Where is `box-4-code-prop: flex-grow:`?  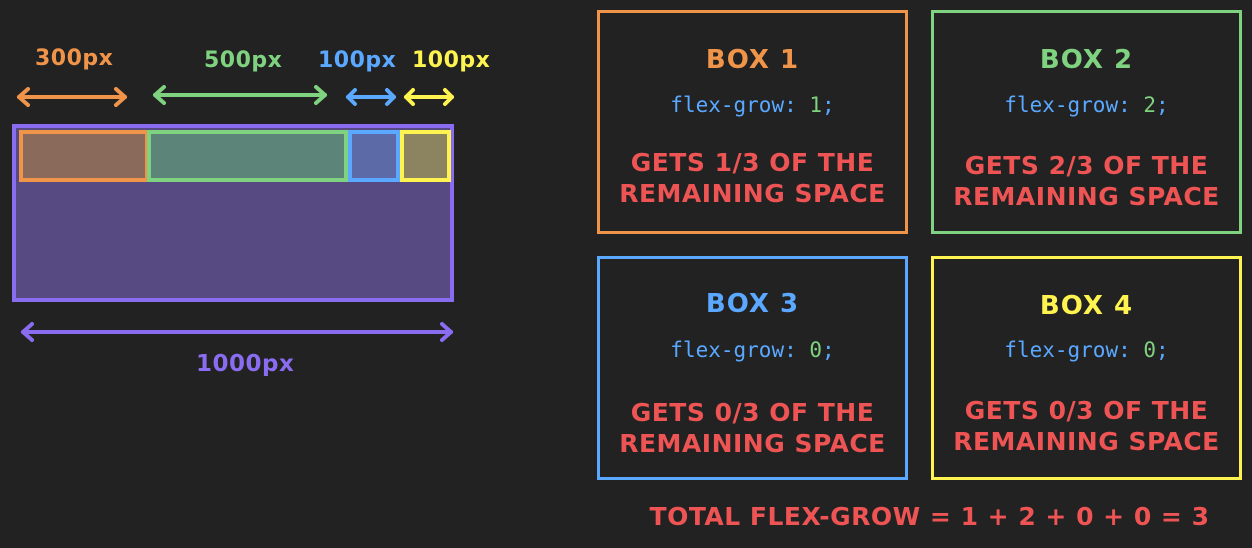 box-4-code-prop: flex-grow: is located at coordinates (1074, 350).